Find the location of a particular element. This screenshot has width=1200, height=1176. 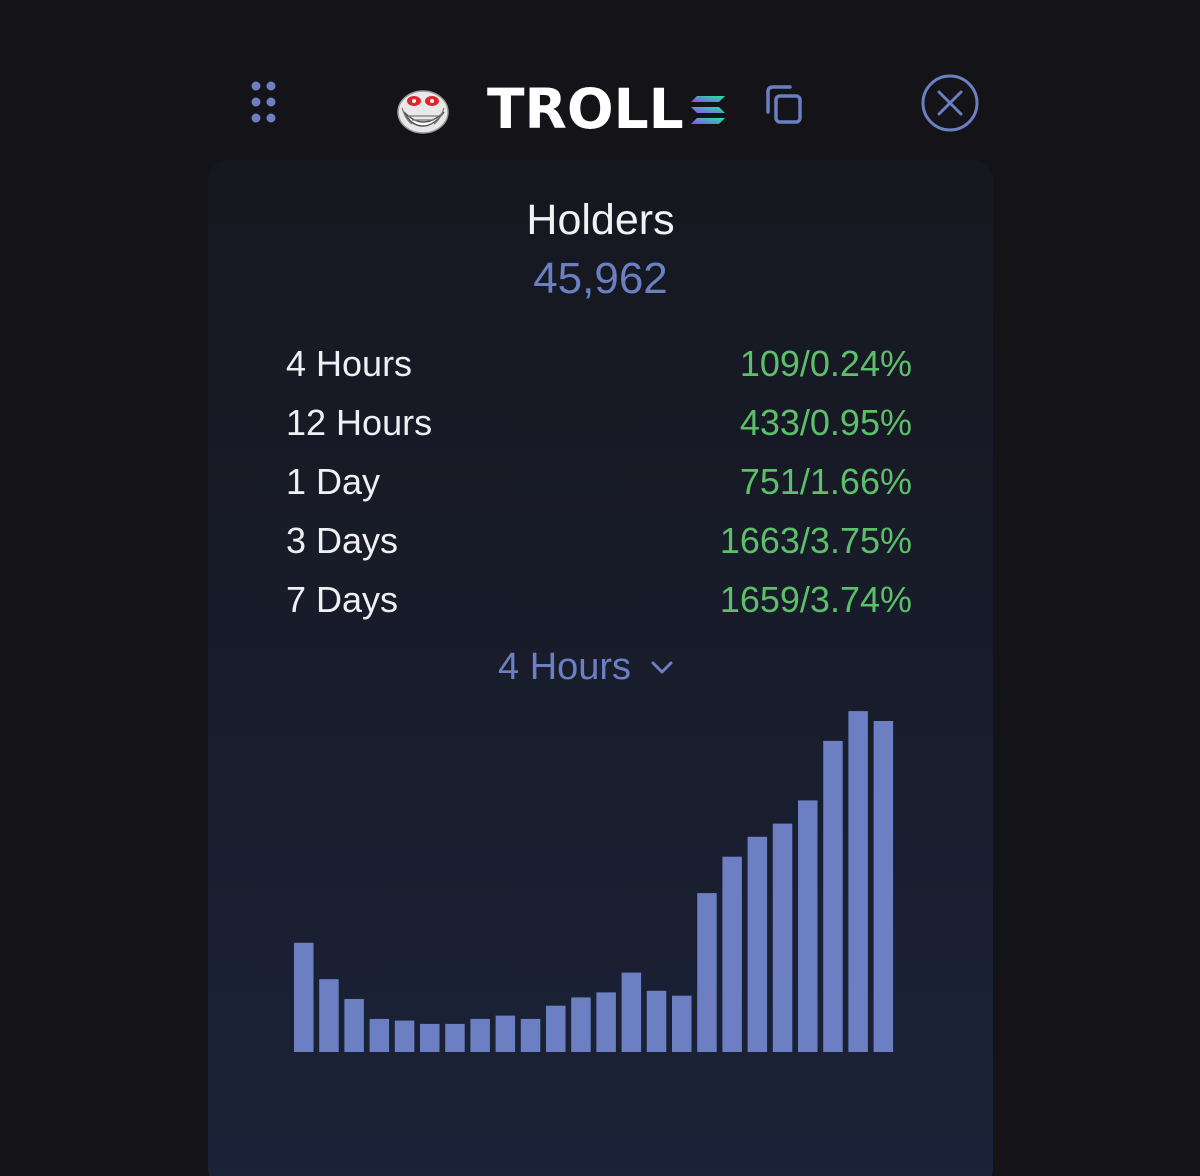

stat-label: 12 Hours is located at coordinates (359, 422).